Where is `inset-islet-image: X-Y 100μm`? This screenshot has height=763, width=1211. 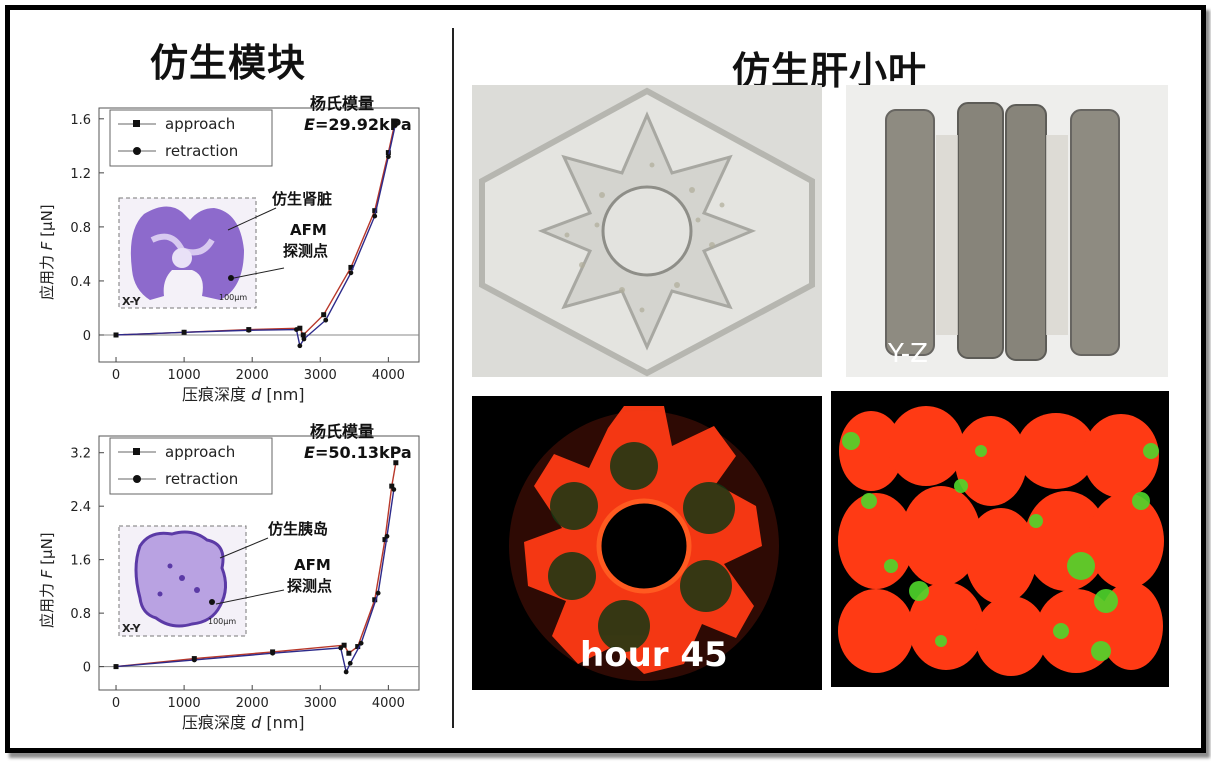
inset-islet-image: X-Y 100μm is located at coordinates (182, 581).